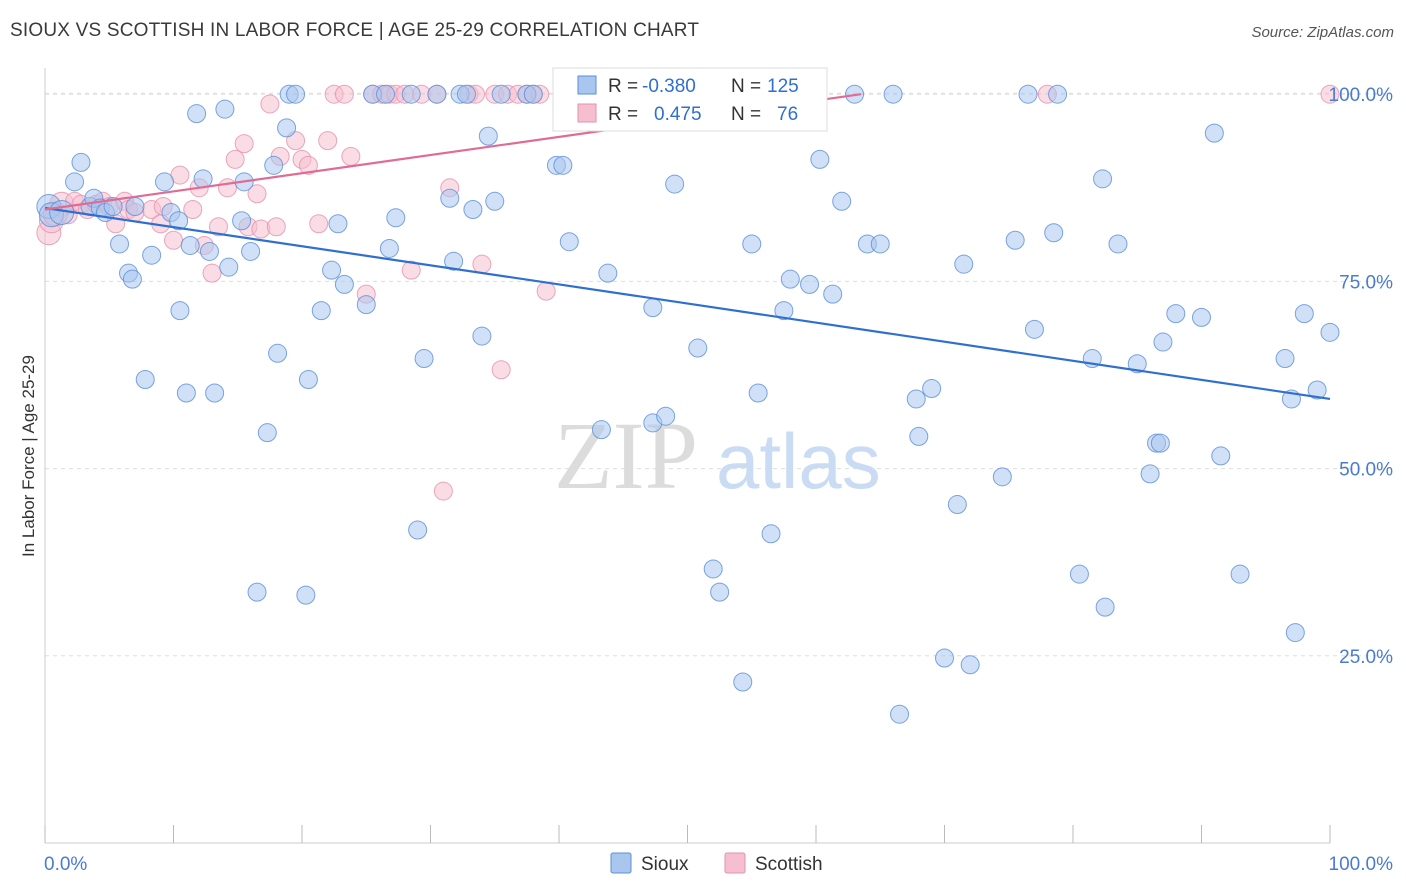 The width and height of the screenshot is (1406, 892). Describe the element at coordinates (787, 114) in the screenshot. I see `stats-n-value-scottish: 76` at that location.